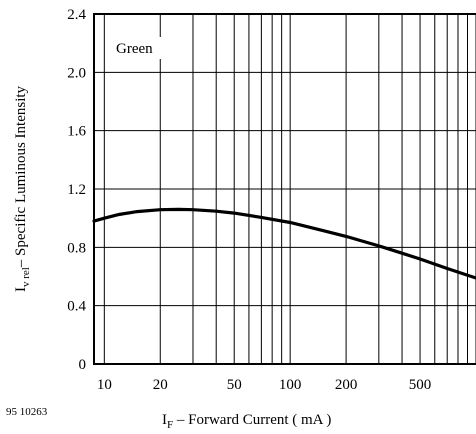  What do you see at coordinates (83, 365) in the screenshot?
I see `y-tick-label: 0` at bounding box center [83, 365].